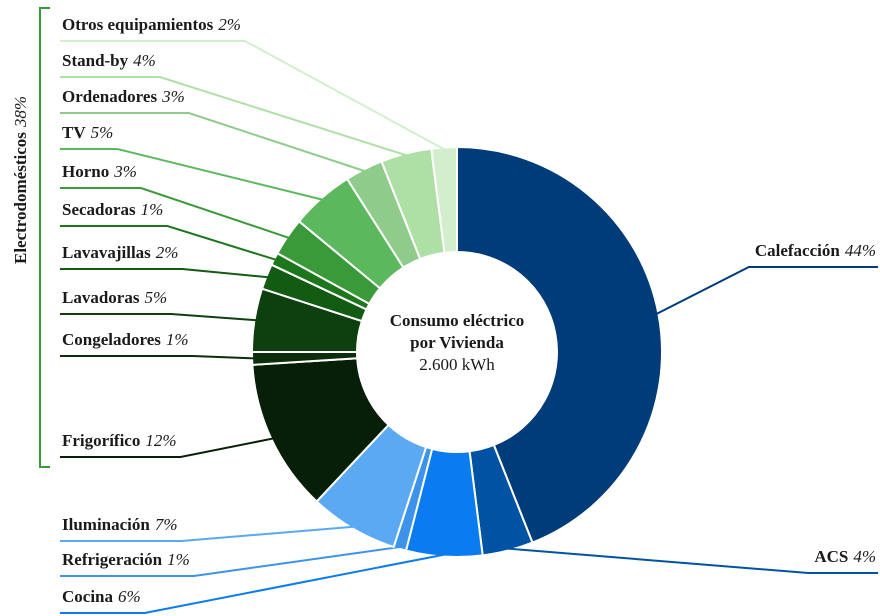 Image resolution: width=880 pixels, height=616 pixels. I want to click on slice-label: Horno 3%, so click(99, 171).